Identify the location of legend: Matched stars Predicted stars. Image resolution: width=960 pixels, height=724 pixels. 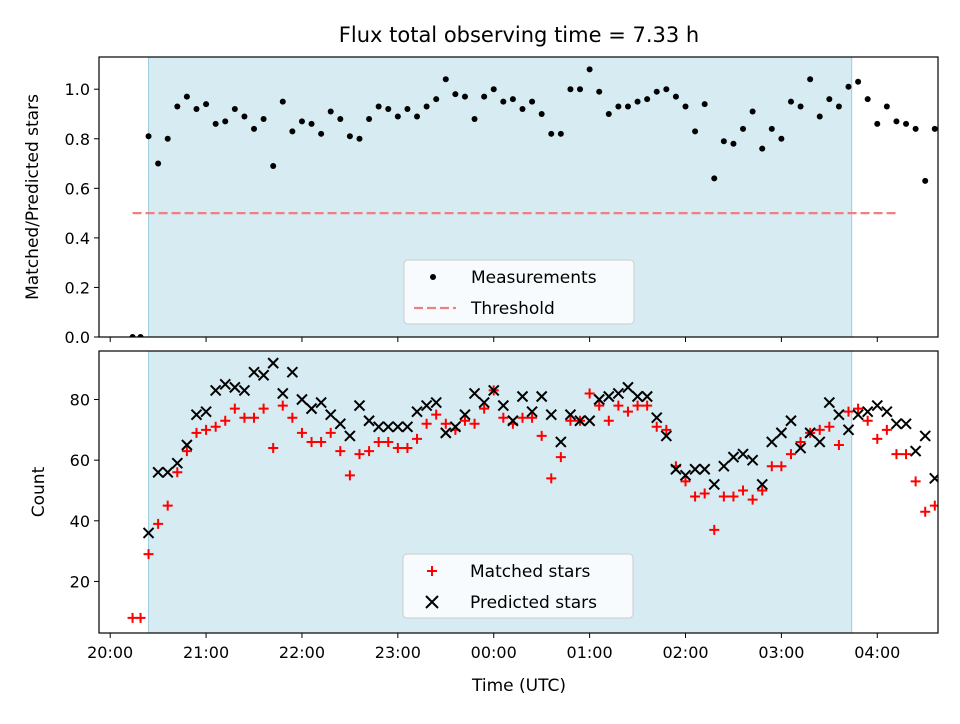
(518, 586).